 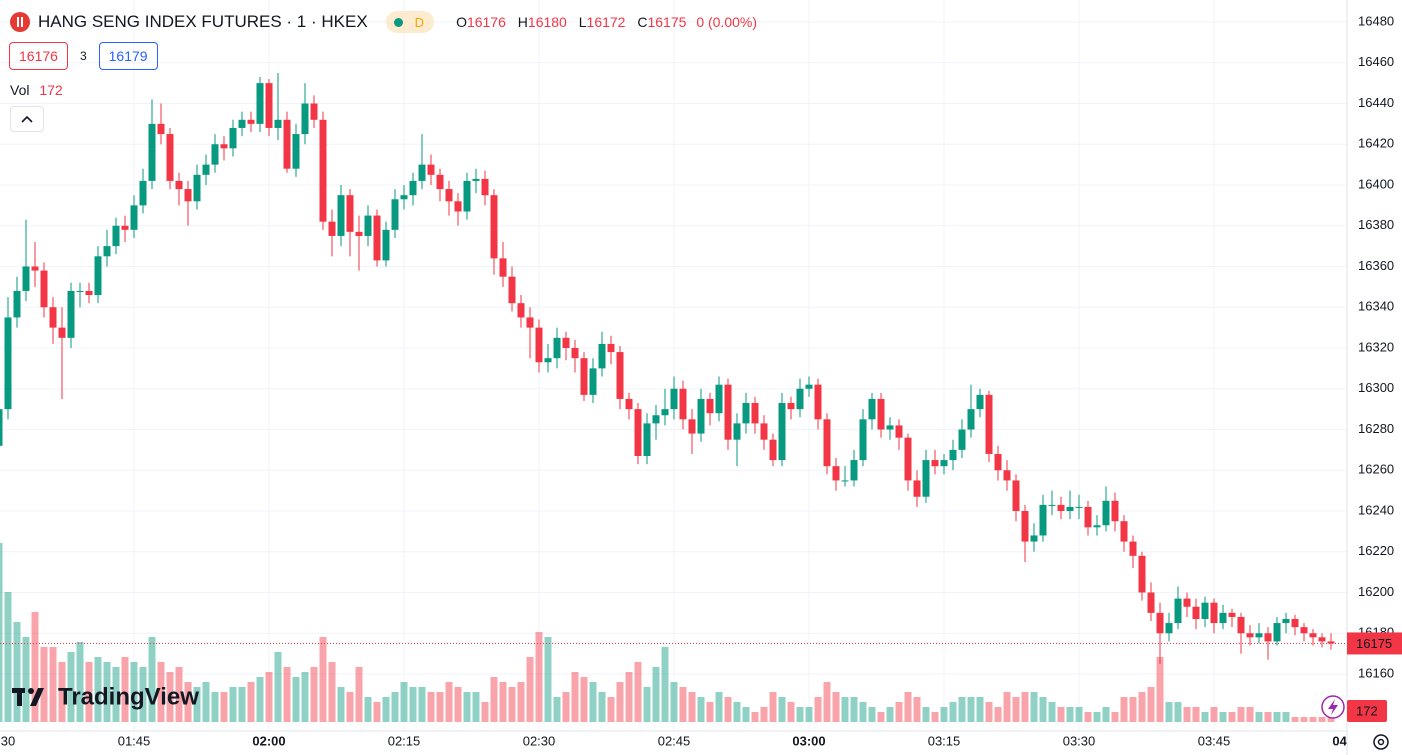 I want to click on lightning-button, so click(x=1333, y=707).